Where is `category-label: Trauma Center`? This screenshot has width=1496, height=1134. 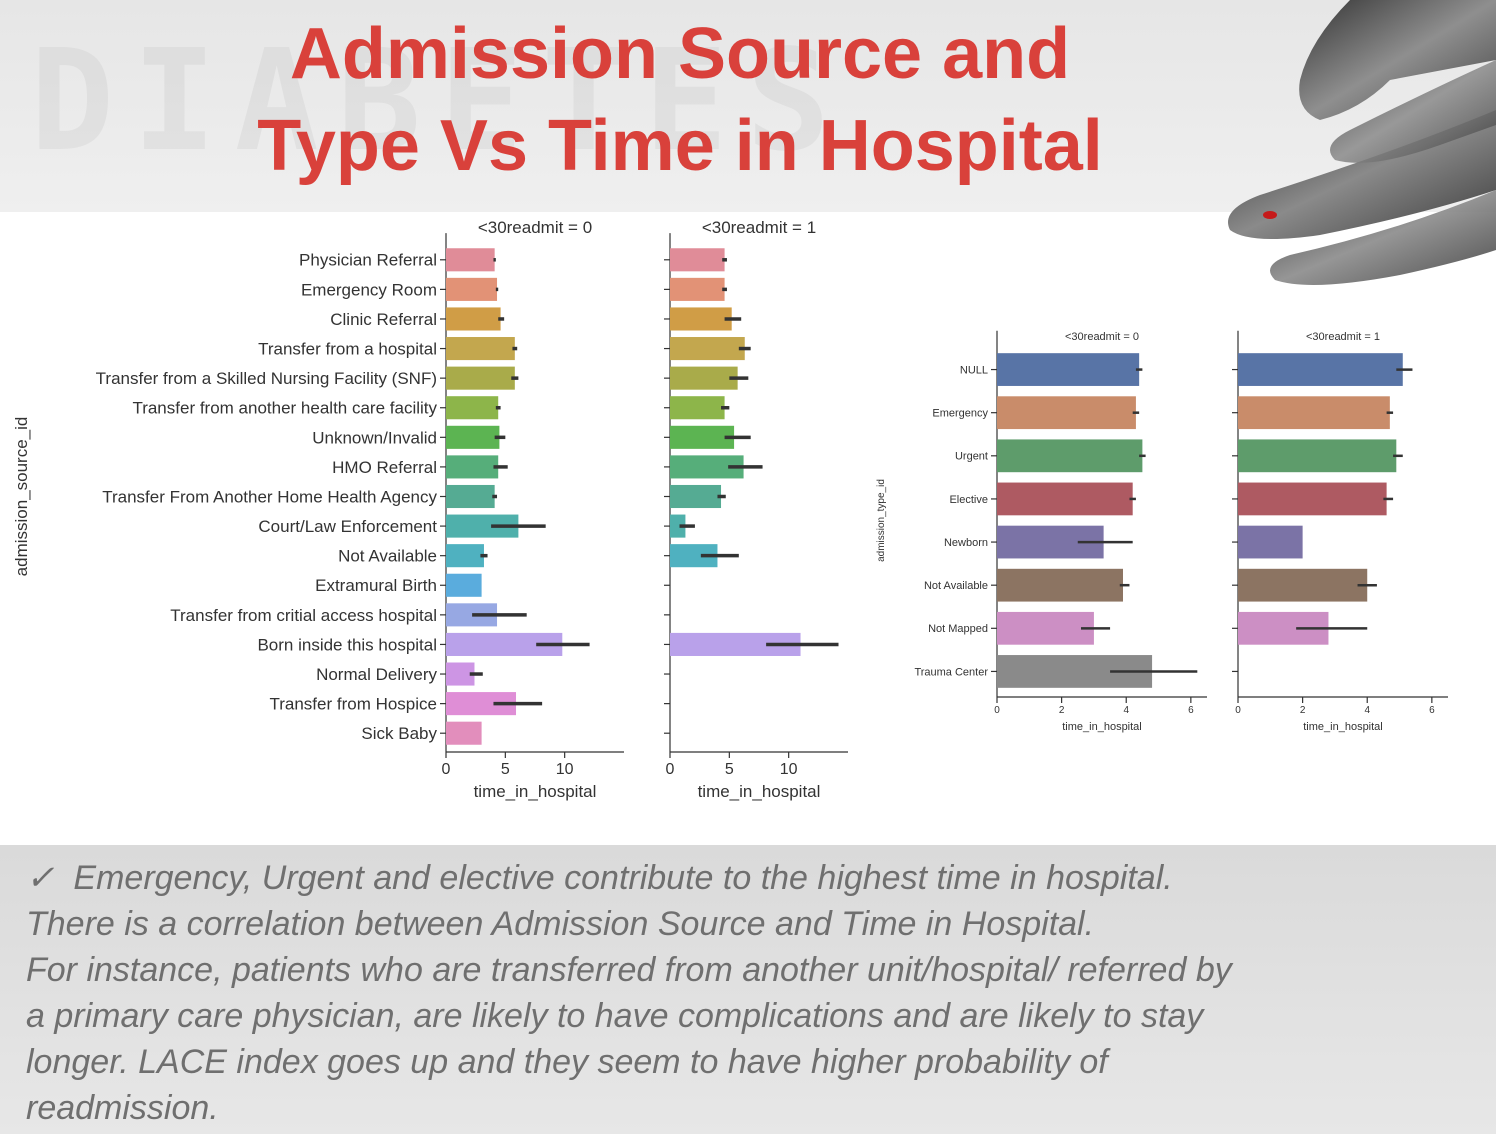 category-label: Trauma Center is located at coordinates (951, 672).